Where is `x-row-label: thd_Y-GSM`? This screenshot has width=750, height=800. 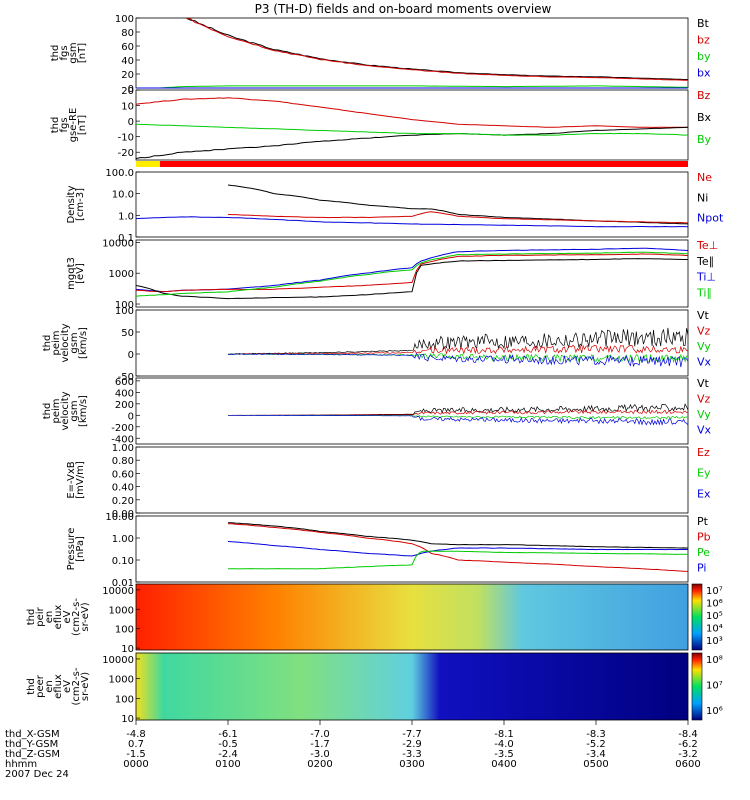
x-row-label: thd_Y-GSM is located at coordinates (31, 744).